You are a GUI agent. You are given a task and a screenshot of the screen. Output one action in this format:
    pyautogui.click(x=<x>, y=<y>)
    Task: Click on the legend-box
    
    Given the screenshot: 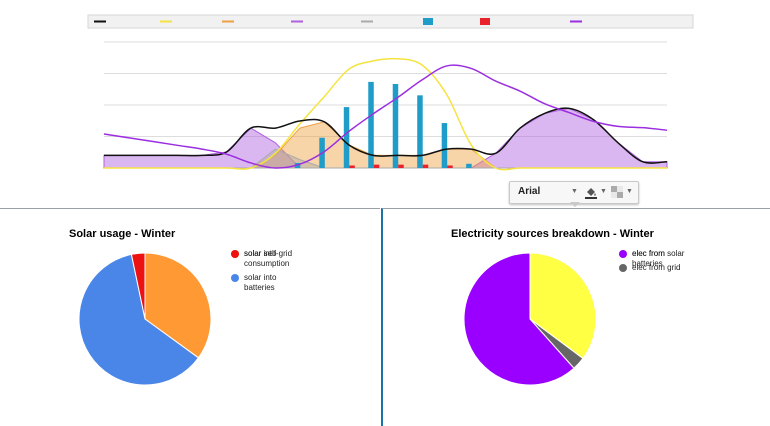 What is the action you would take?
    pyautogui.click(x=390, y=21)
    